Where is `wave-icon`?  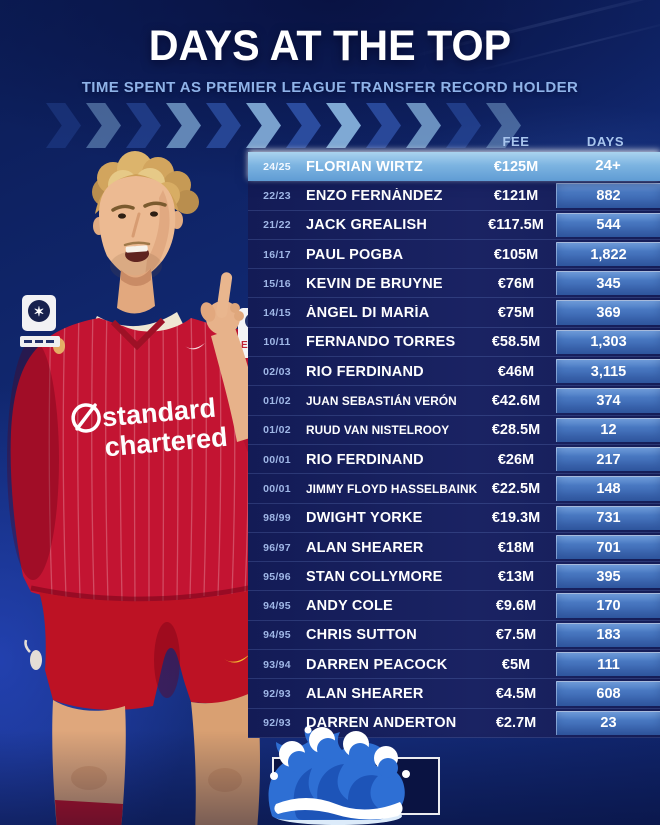 wave-icon is located at coordinates (339, 775).